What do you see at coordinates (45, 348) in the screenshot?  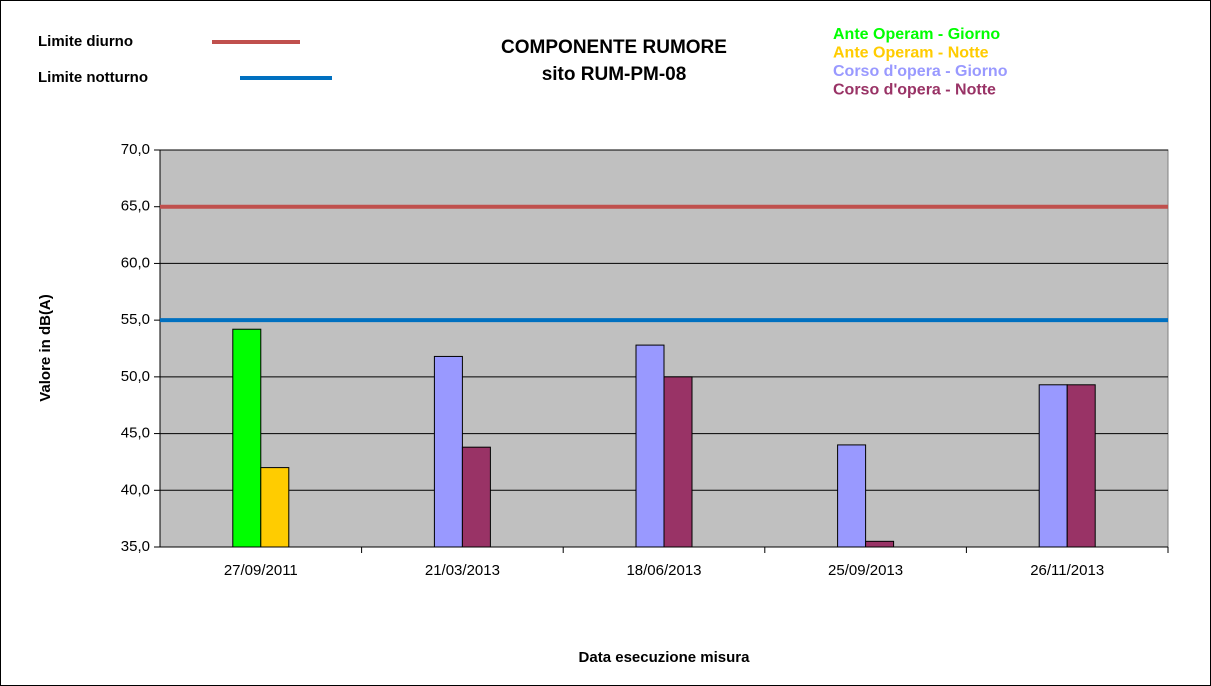 I see `y-axis-label: Valore in dB(A)` at bounding box center [45, 348].